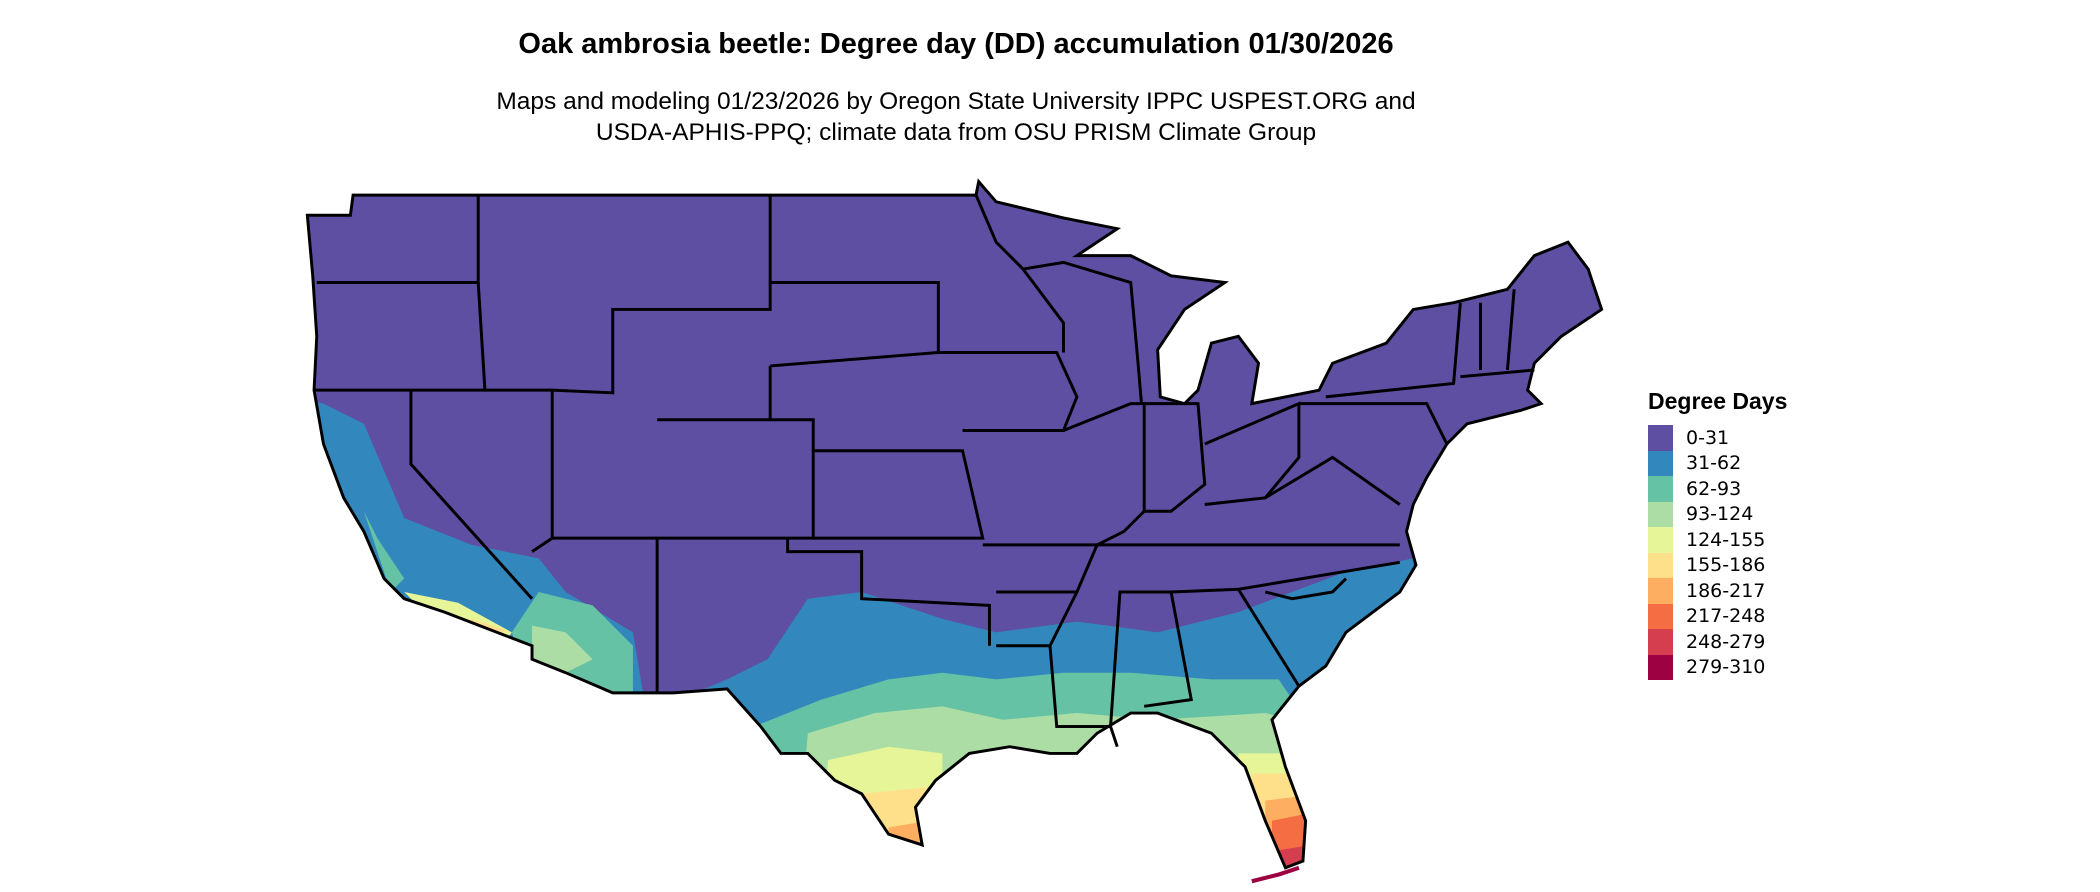  Describe the element at coordinates (1726, 590) in the screenshot. I see `legend-label: 186-217` at that location.